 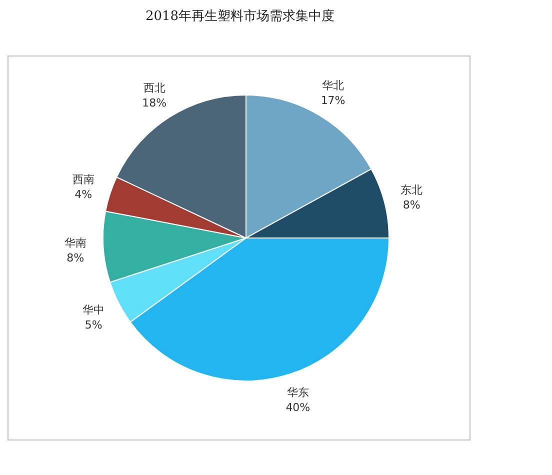 What do you see at coordinates (298, 407) in the screenshot?
I see `data-label: 40%` at bounding box center [298, 407].